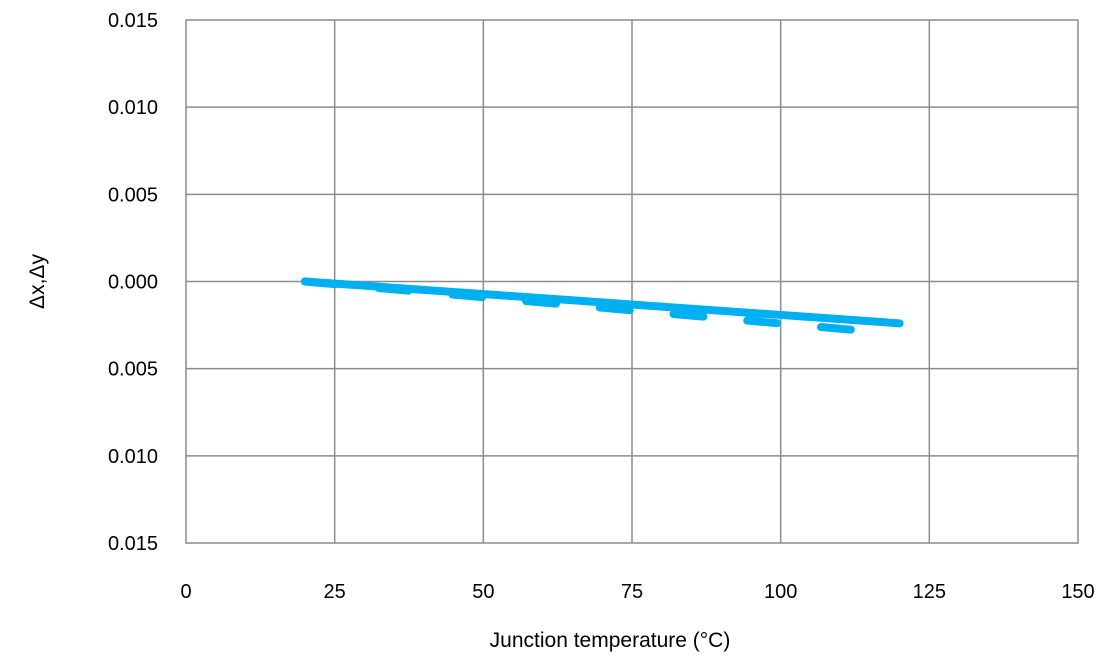 This screenshot has width=1109, height=657. I want to click on series-line-dashed, so click(581, 306).